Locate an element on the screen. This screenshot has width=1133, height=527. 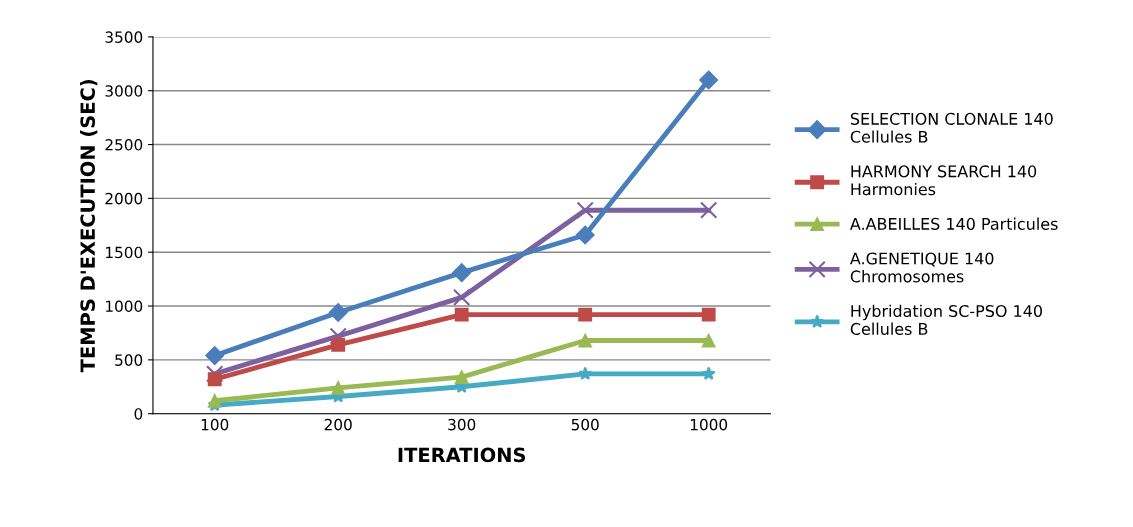
y-tick-label: 1500 is located at coordinates (124, 252).